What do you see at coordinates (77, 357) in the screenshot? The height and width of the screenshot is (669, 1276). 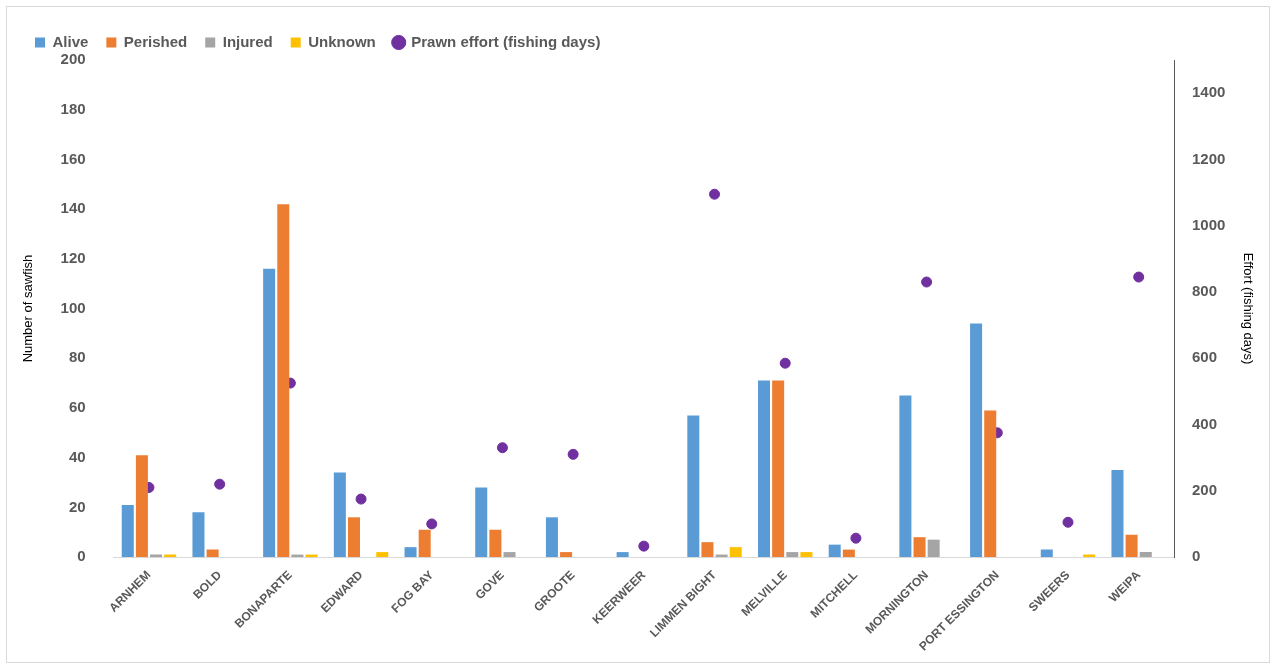 I see `y-tick-label: 80` at bounding box center [77, 357].